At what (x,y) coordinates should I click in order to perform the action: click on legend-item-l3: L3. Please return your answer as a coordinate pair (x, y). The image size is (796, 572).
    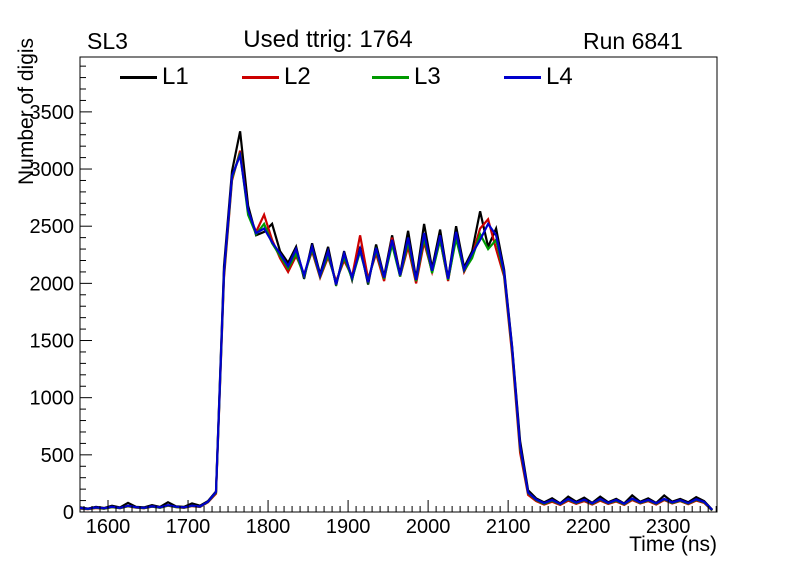
    Looking at the image, I should click on (406, 77).